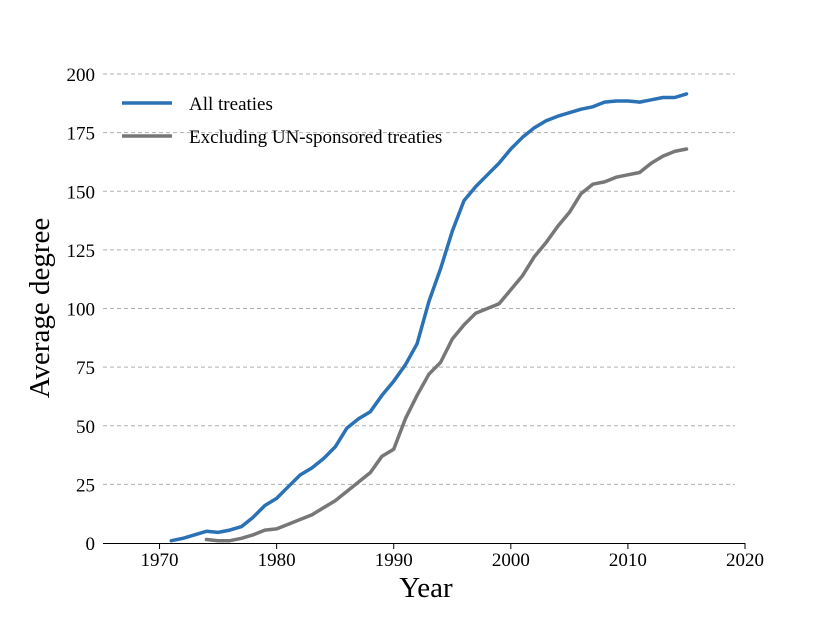 Image resolution: width=828 pixels, height=621 pixels. Describe the element at coordinates (91, 544) in the screenshot. I see `y-tick-label: 0` at that location.